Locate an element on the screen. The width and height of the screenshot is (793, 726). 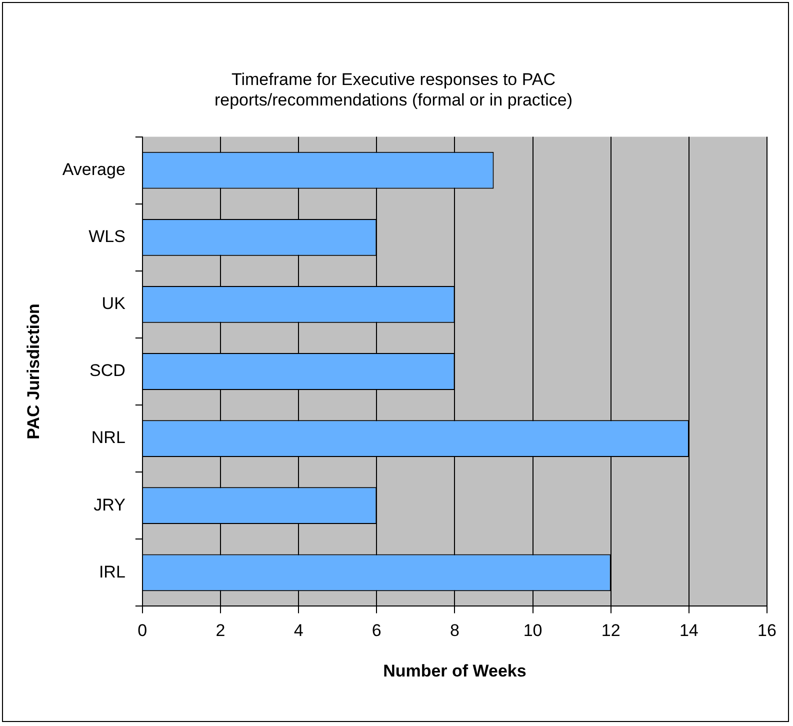
x-tick-label: 6 is located at coordinates (377, 630).